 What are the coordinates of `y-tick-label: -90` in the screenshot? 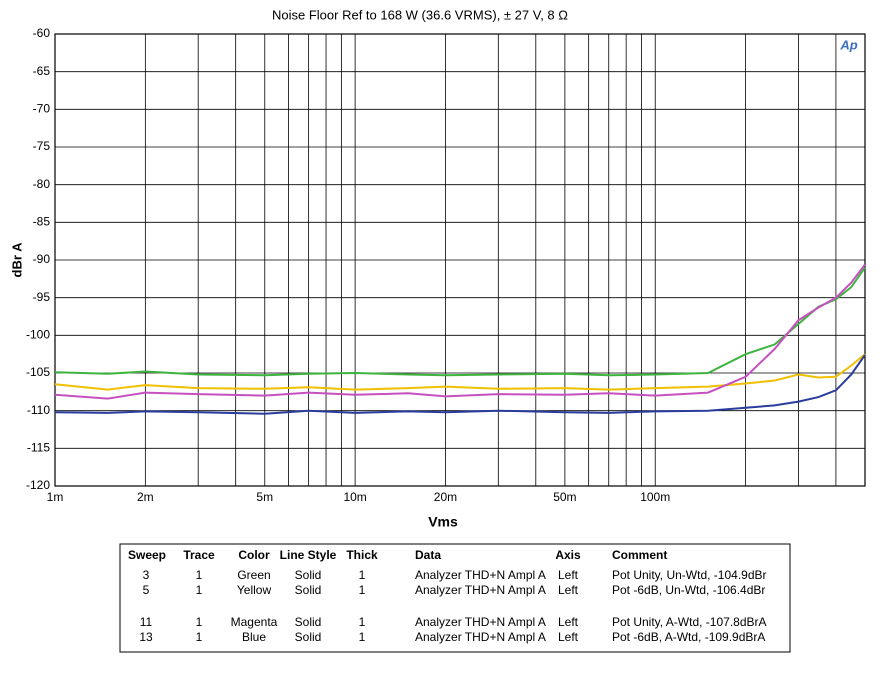 It's located at (42, 259).